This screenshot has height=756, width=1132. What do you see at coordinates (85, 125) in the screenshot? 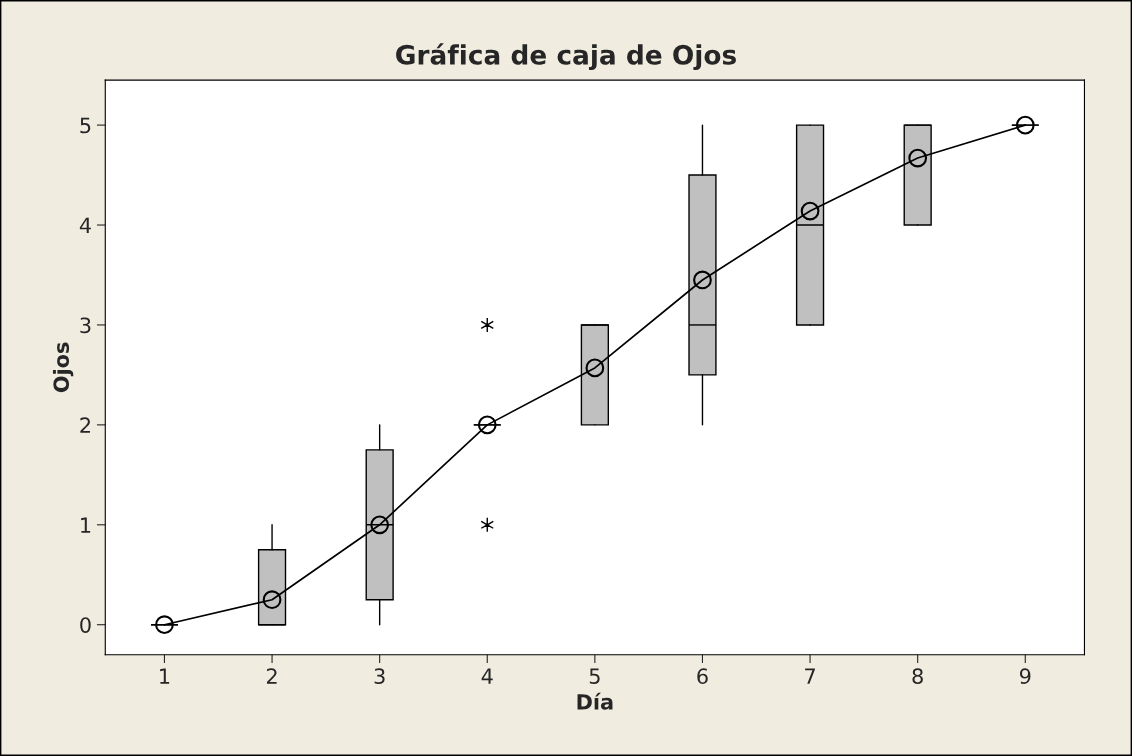
I see `y-tick-label: 5` at bounding box center [85, 125].